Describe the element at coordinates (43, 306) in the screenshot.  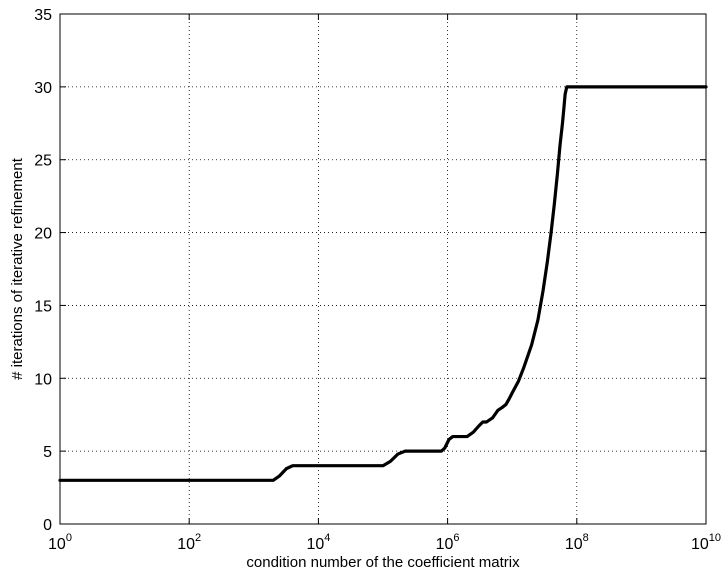
I see `y-tick-label: 15` at that location.